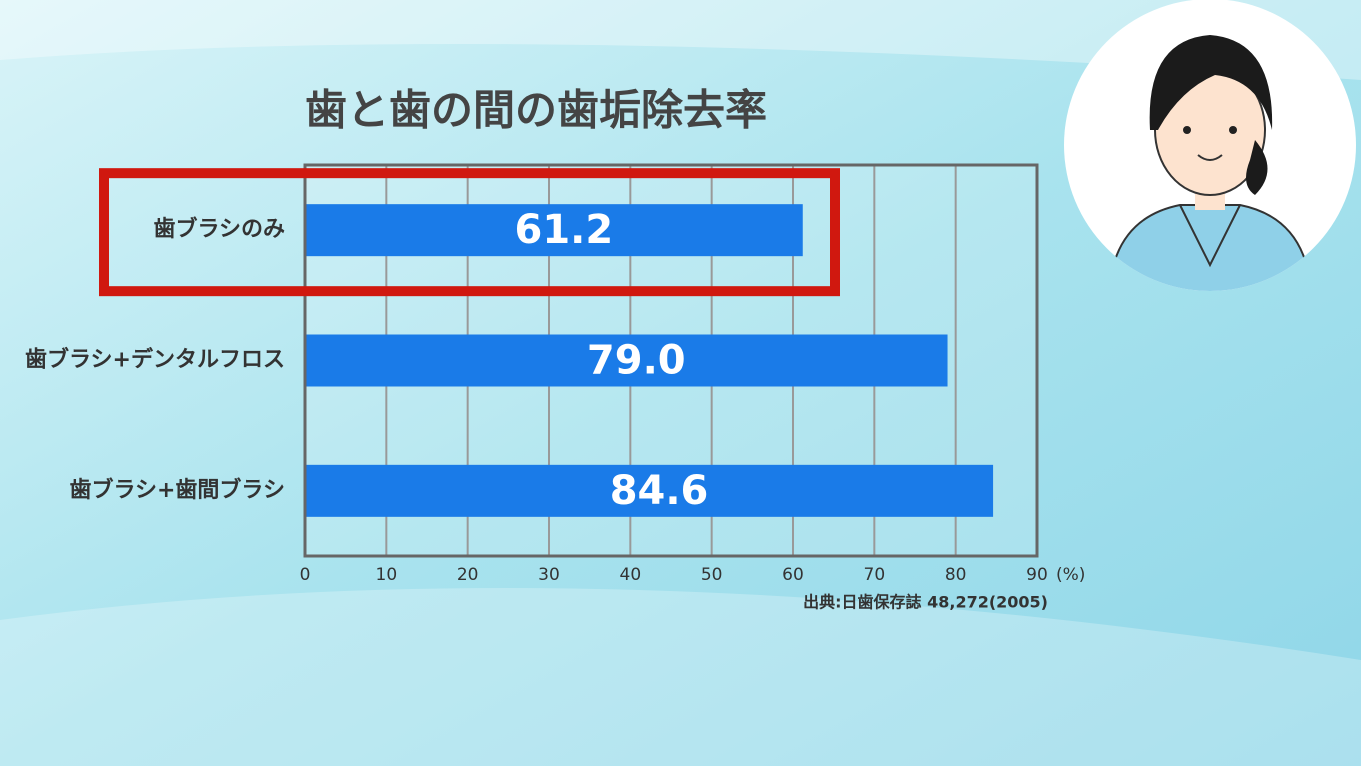 This screenshot has height=766, width=1361. Describe the element at coordinates (564, 230) in the screenshot. I see `value-label: 61.2` at that location.